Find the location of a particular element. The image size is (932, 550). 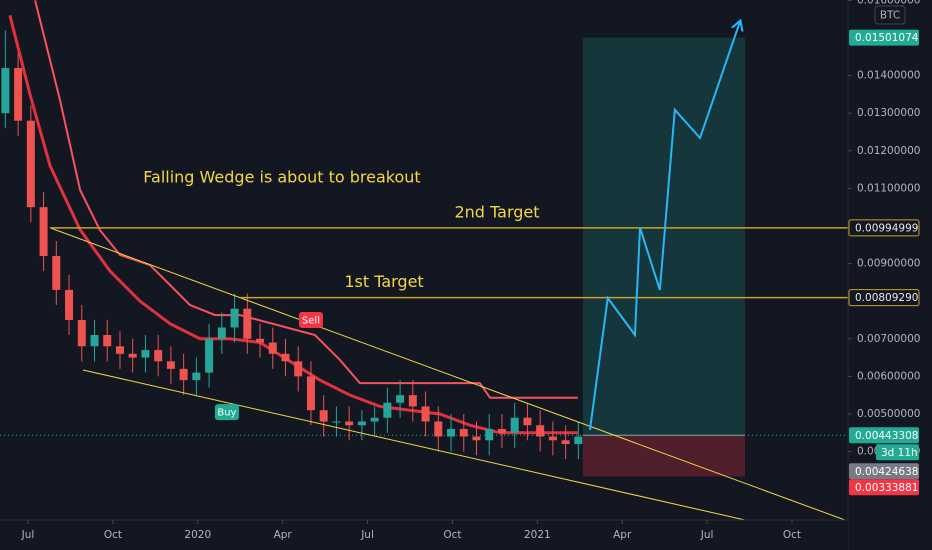

price-tag-label: 0.00809290 is located at coordinates (886, 298).